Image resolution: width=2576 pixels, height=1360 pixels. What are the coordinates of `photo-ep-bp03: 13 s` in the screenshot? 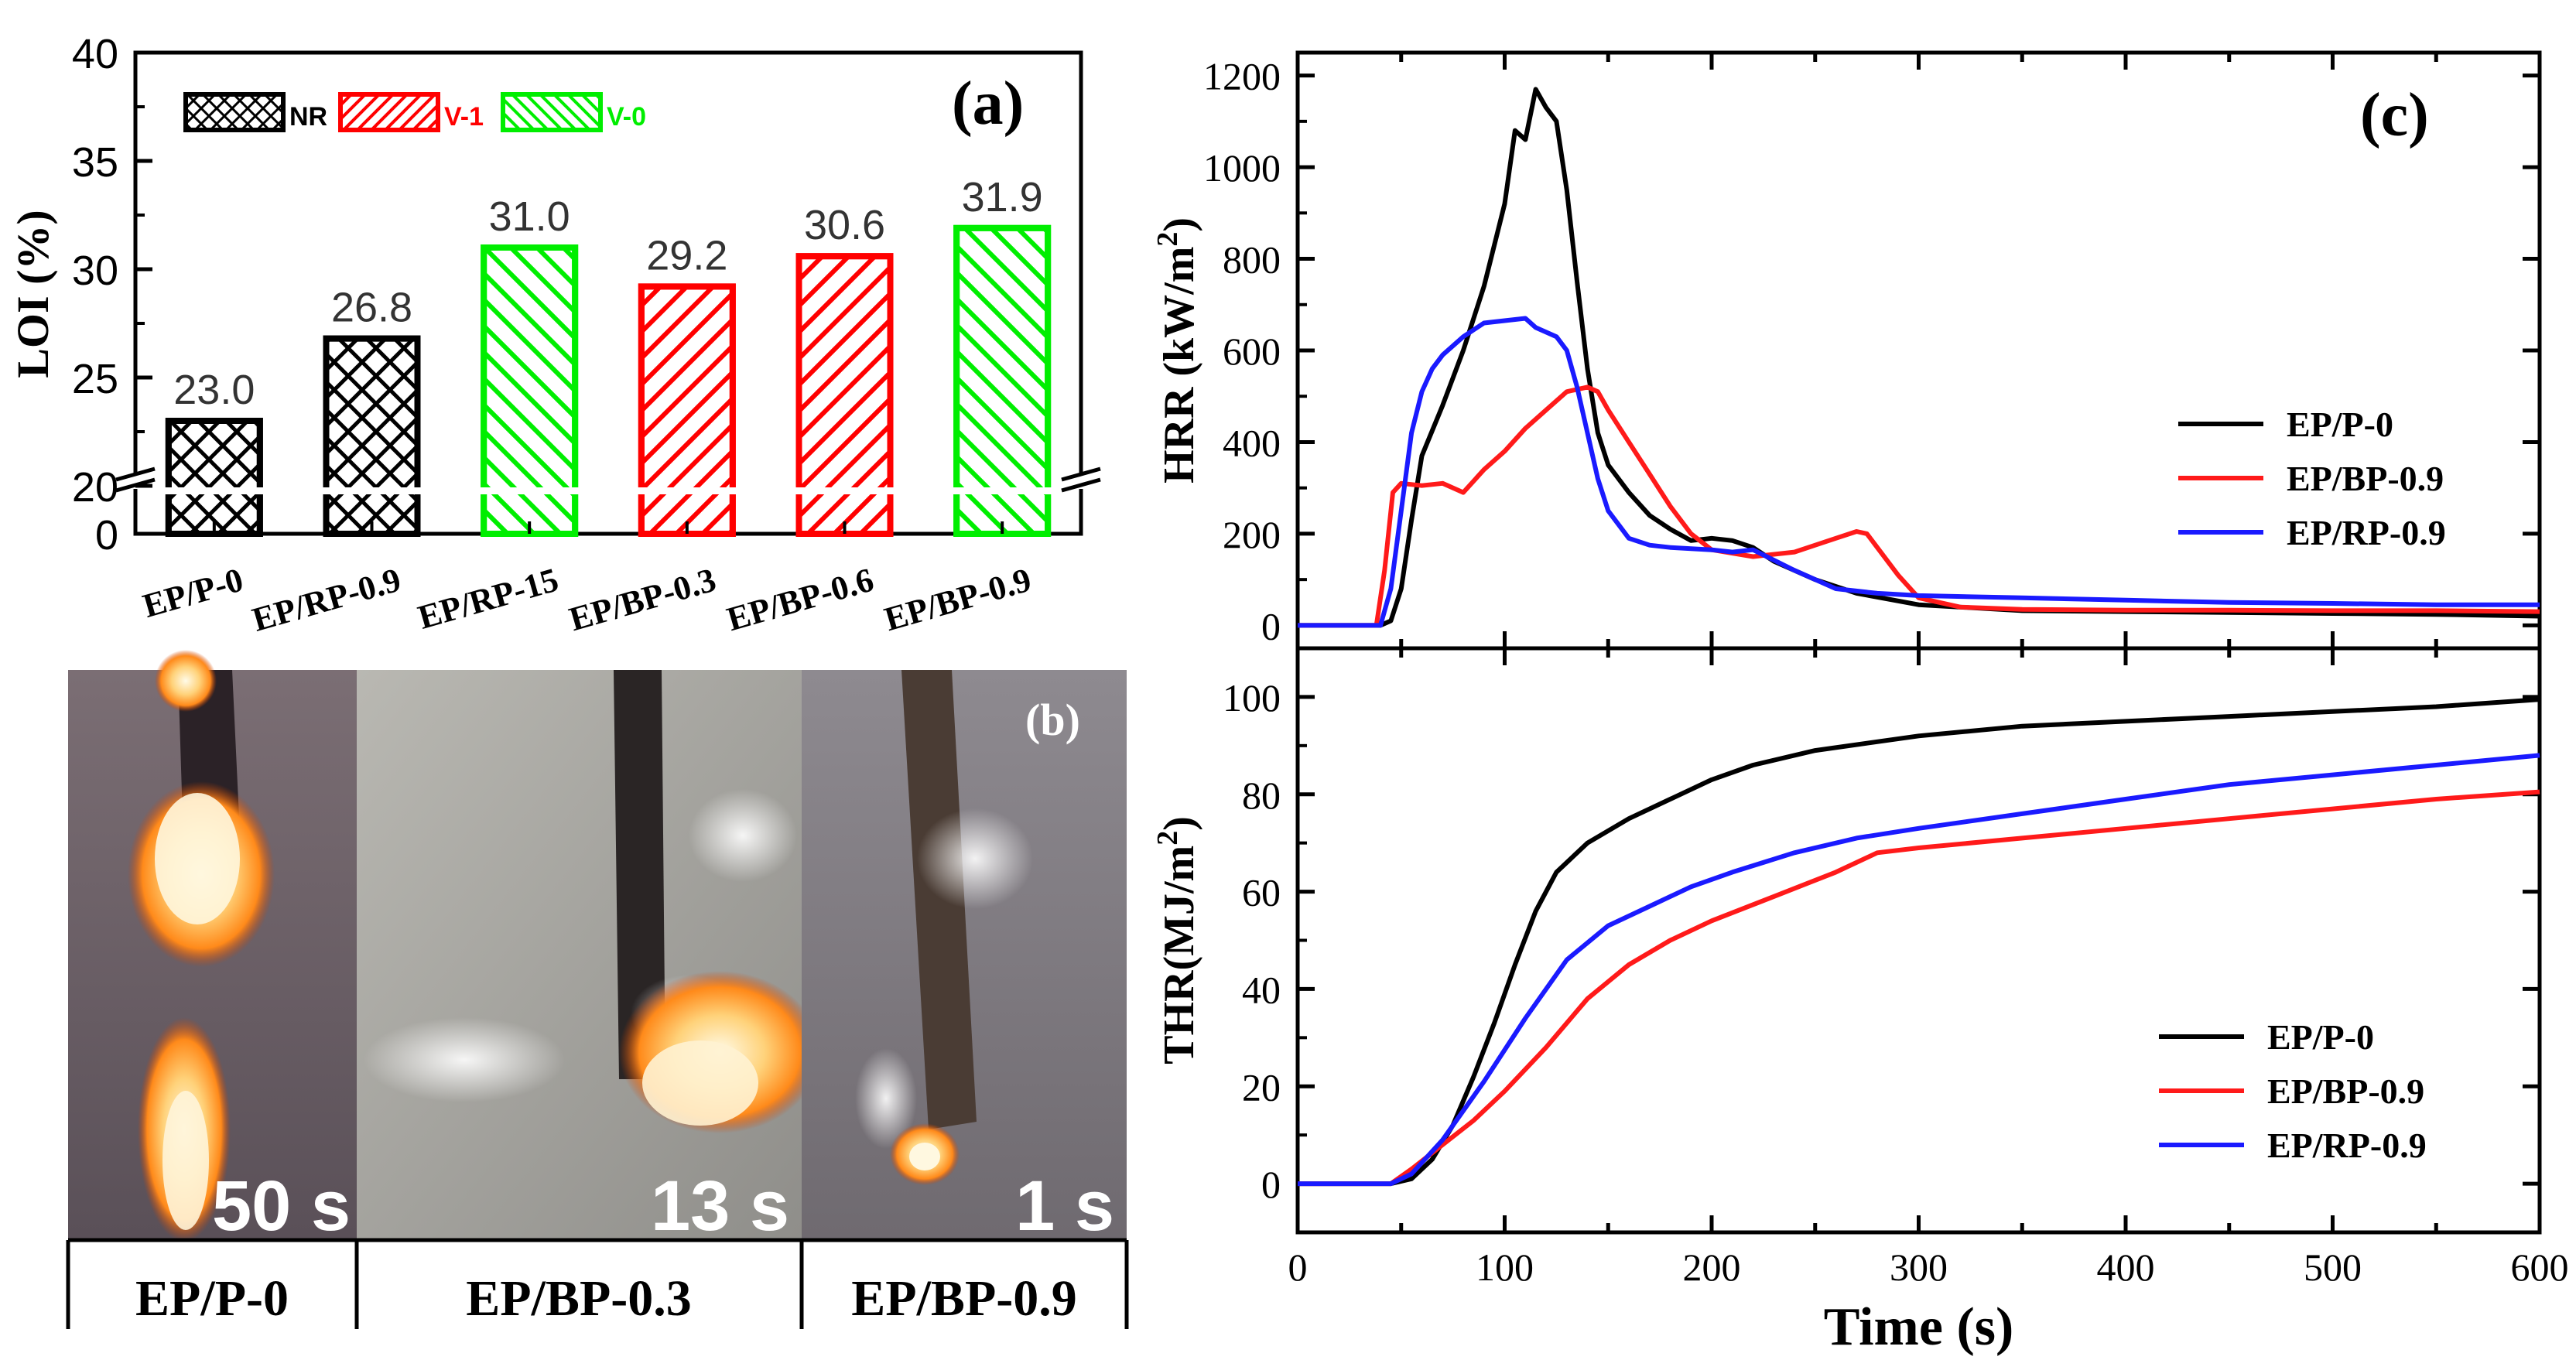 It's located at (589, 958).